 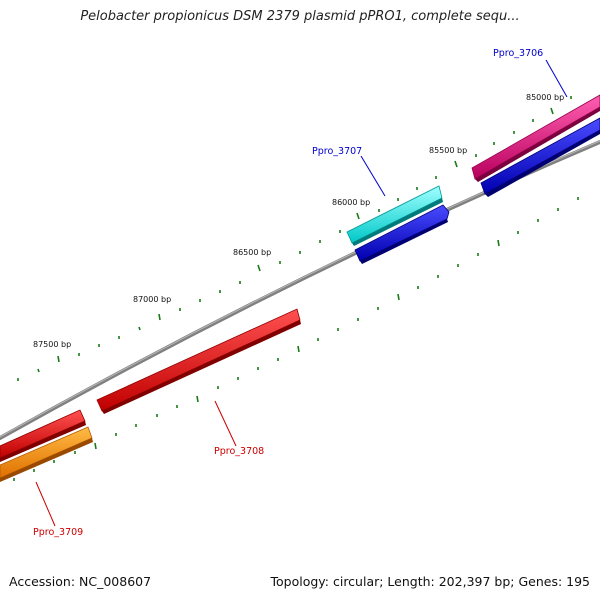 I want to click on scale-label-86000: 86000 bp, so click(x=351, y=202).